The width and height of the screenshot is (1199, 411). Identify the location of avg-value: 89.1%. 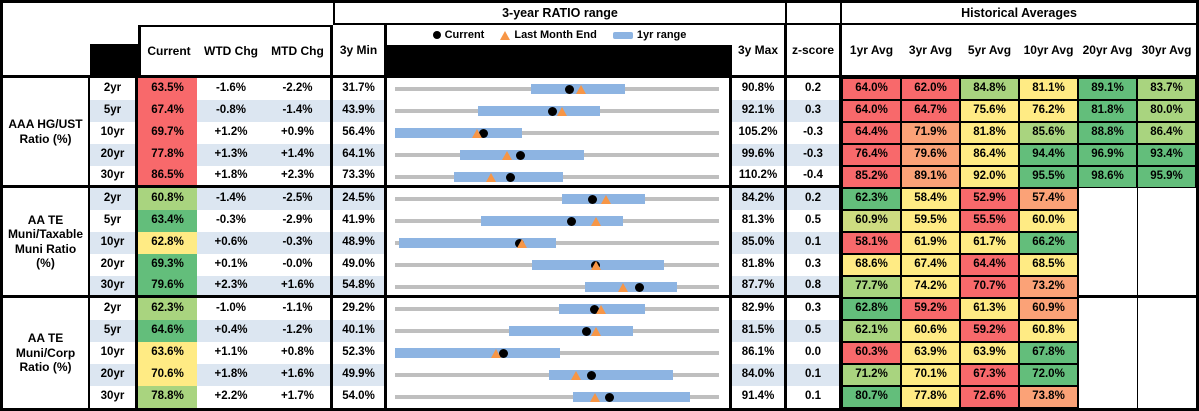
(1107, 89).